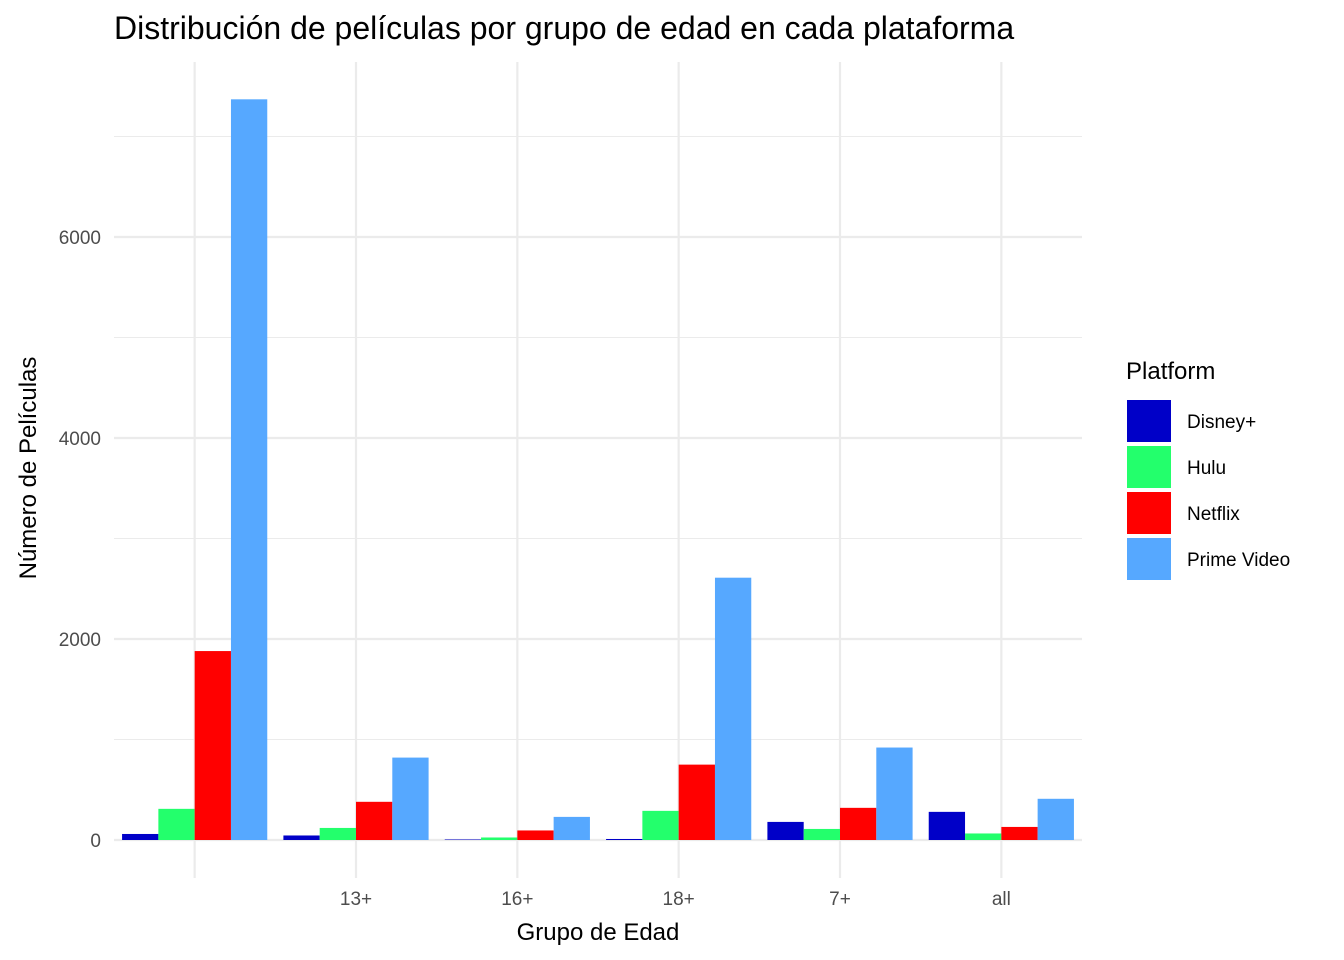 This screenshot has width=1344, height=960. What do you see at coordinates (679, 899) in the screenshot?
I see `x-tick-label: 18+` at bounding box center [679, 899].